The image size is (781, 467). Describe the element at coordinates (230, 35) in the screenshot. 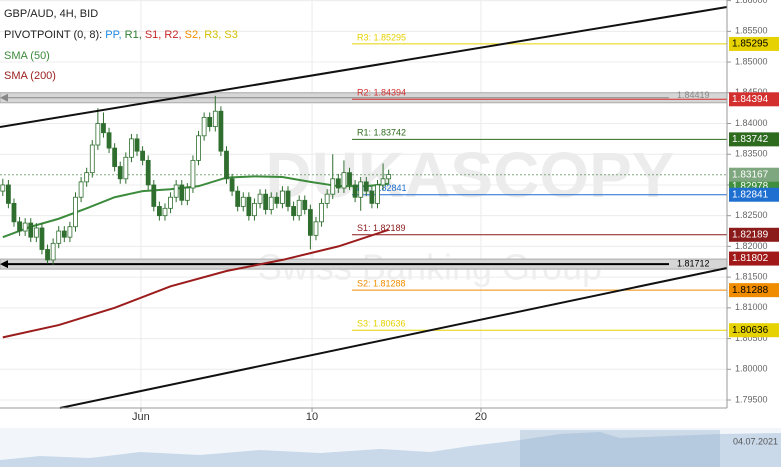

I see `legend-entry: S3` at that location.